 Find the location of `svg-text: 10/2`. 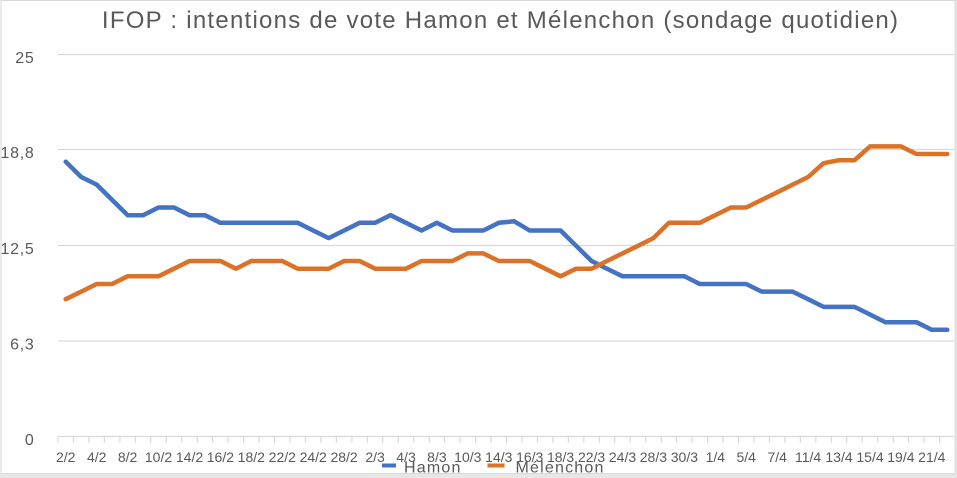

svg-text: 10/2 is located at coordinates (158, 457).